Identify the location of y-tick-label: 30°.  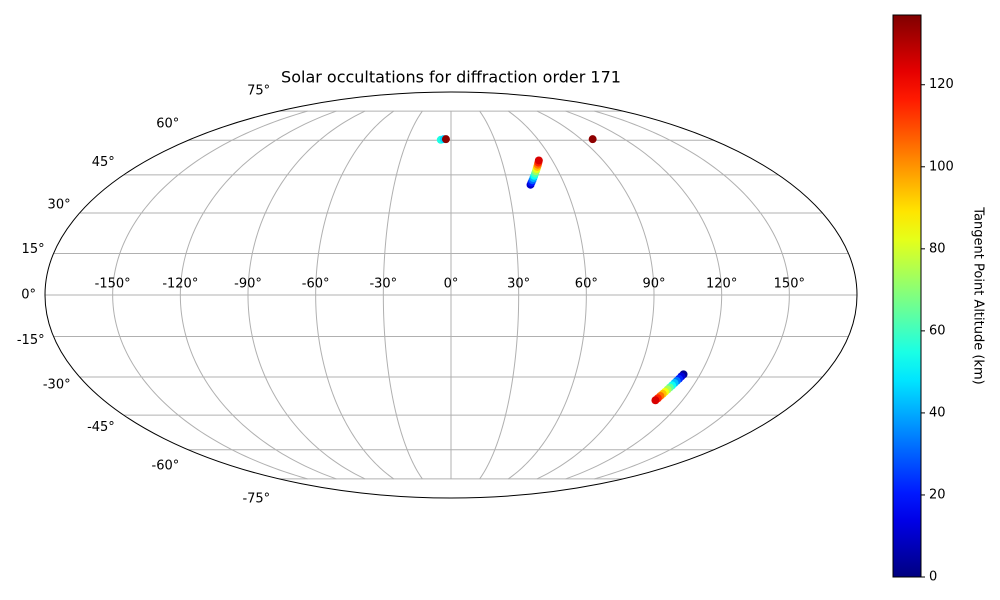
(59, 204).